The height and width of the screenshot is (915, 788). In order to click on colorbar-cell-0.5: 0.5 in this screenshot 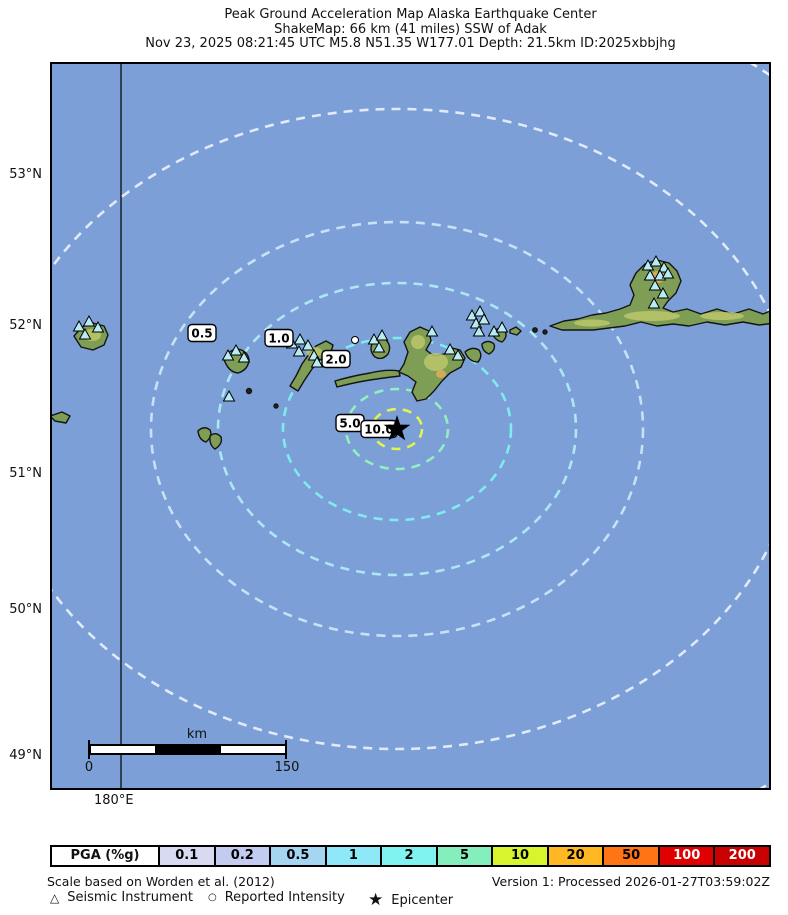, I will do `click(297, 856)`.